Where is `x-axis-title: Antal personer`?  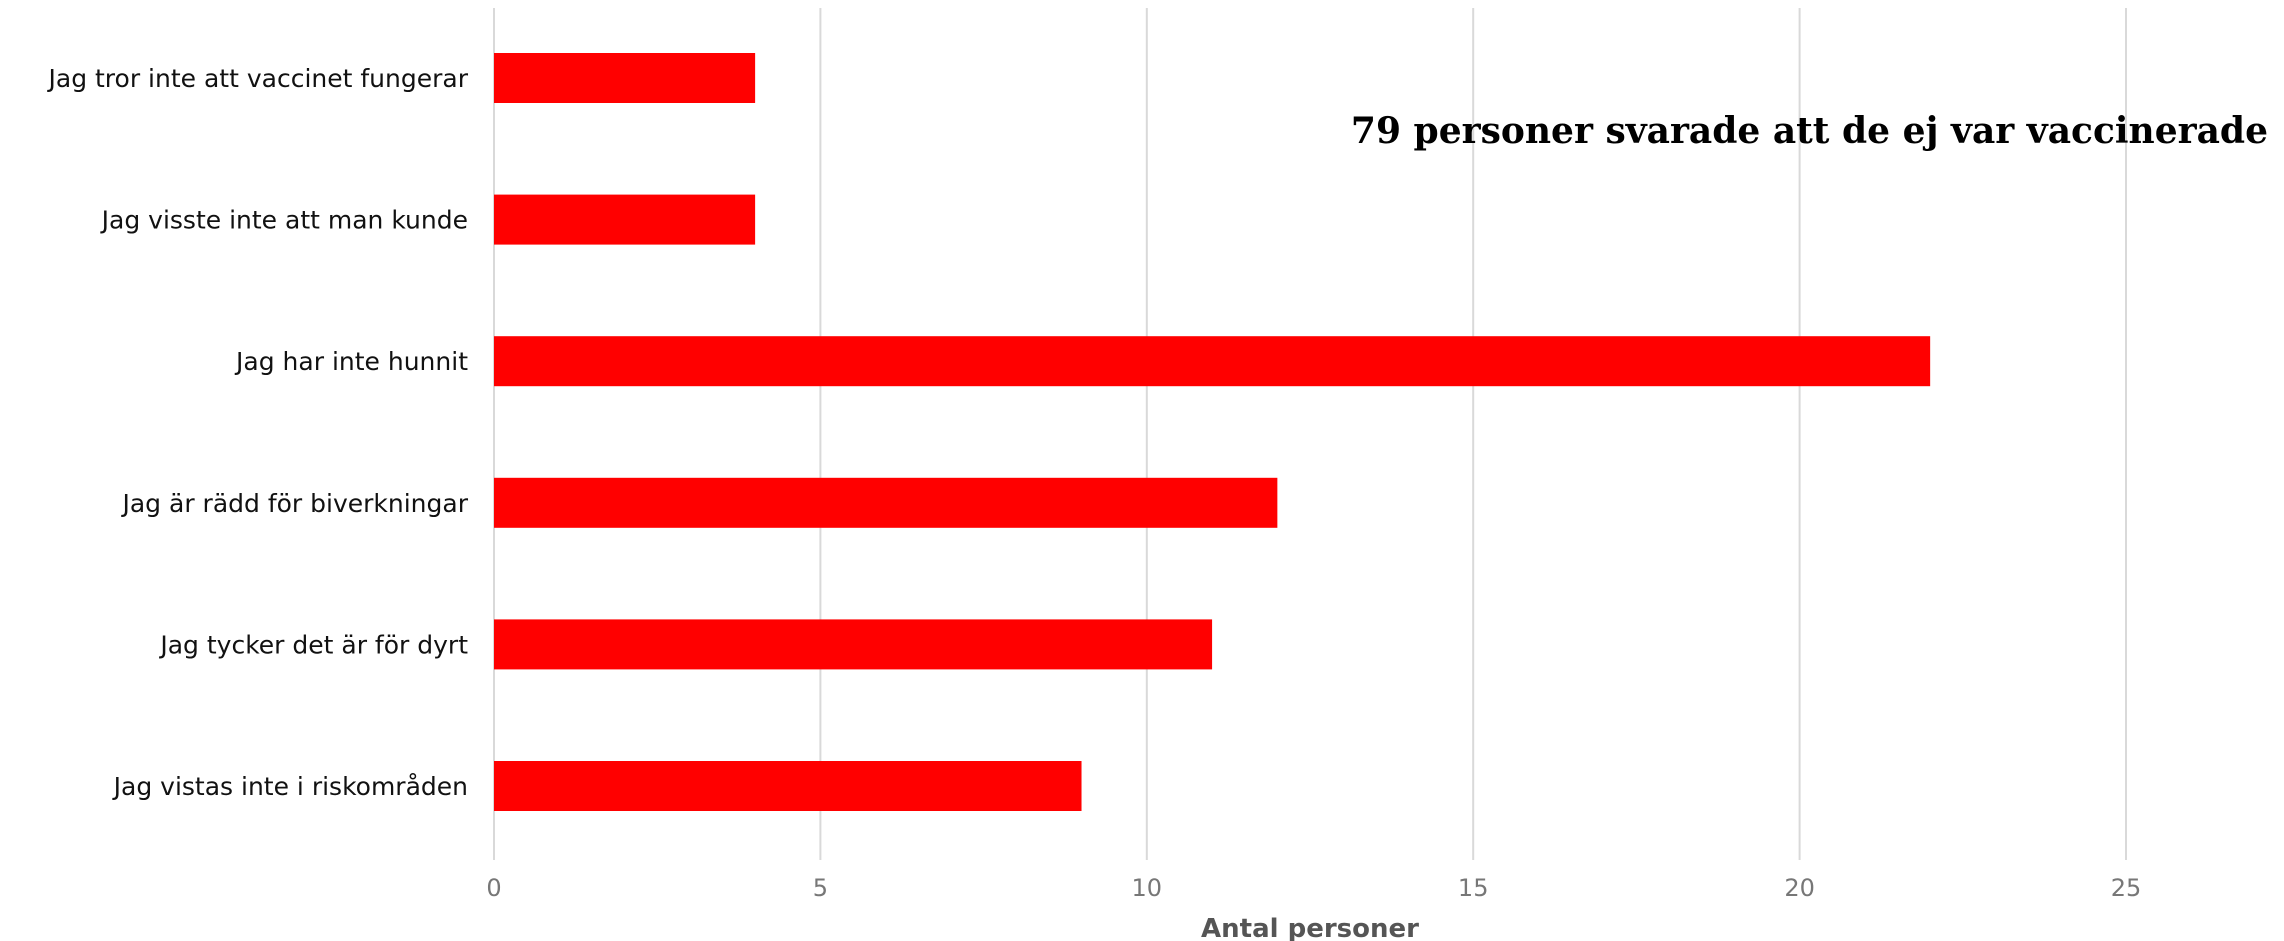 x-axis-title: Antal personer is located at coordinates (1310, 927).